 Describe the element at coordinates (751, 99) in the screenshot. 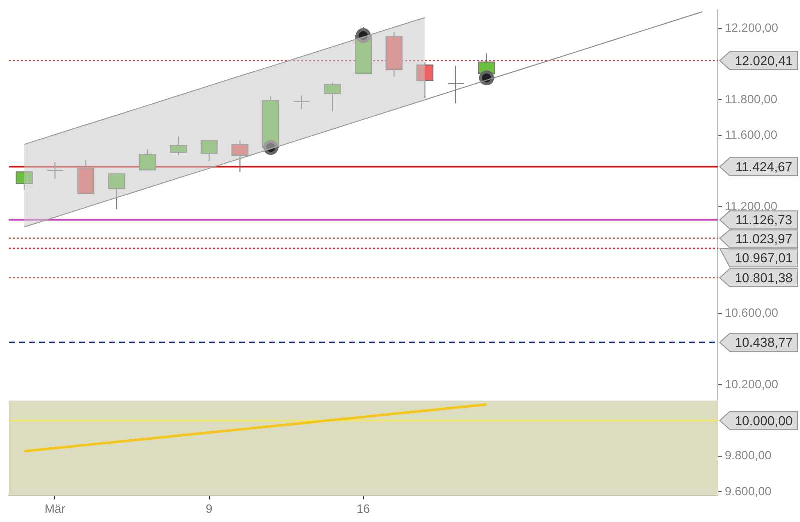

I see `y-tick-label: 11.800,00` at that location.